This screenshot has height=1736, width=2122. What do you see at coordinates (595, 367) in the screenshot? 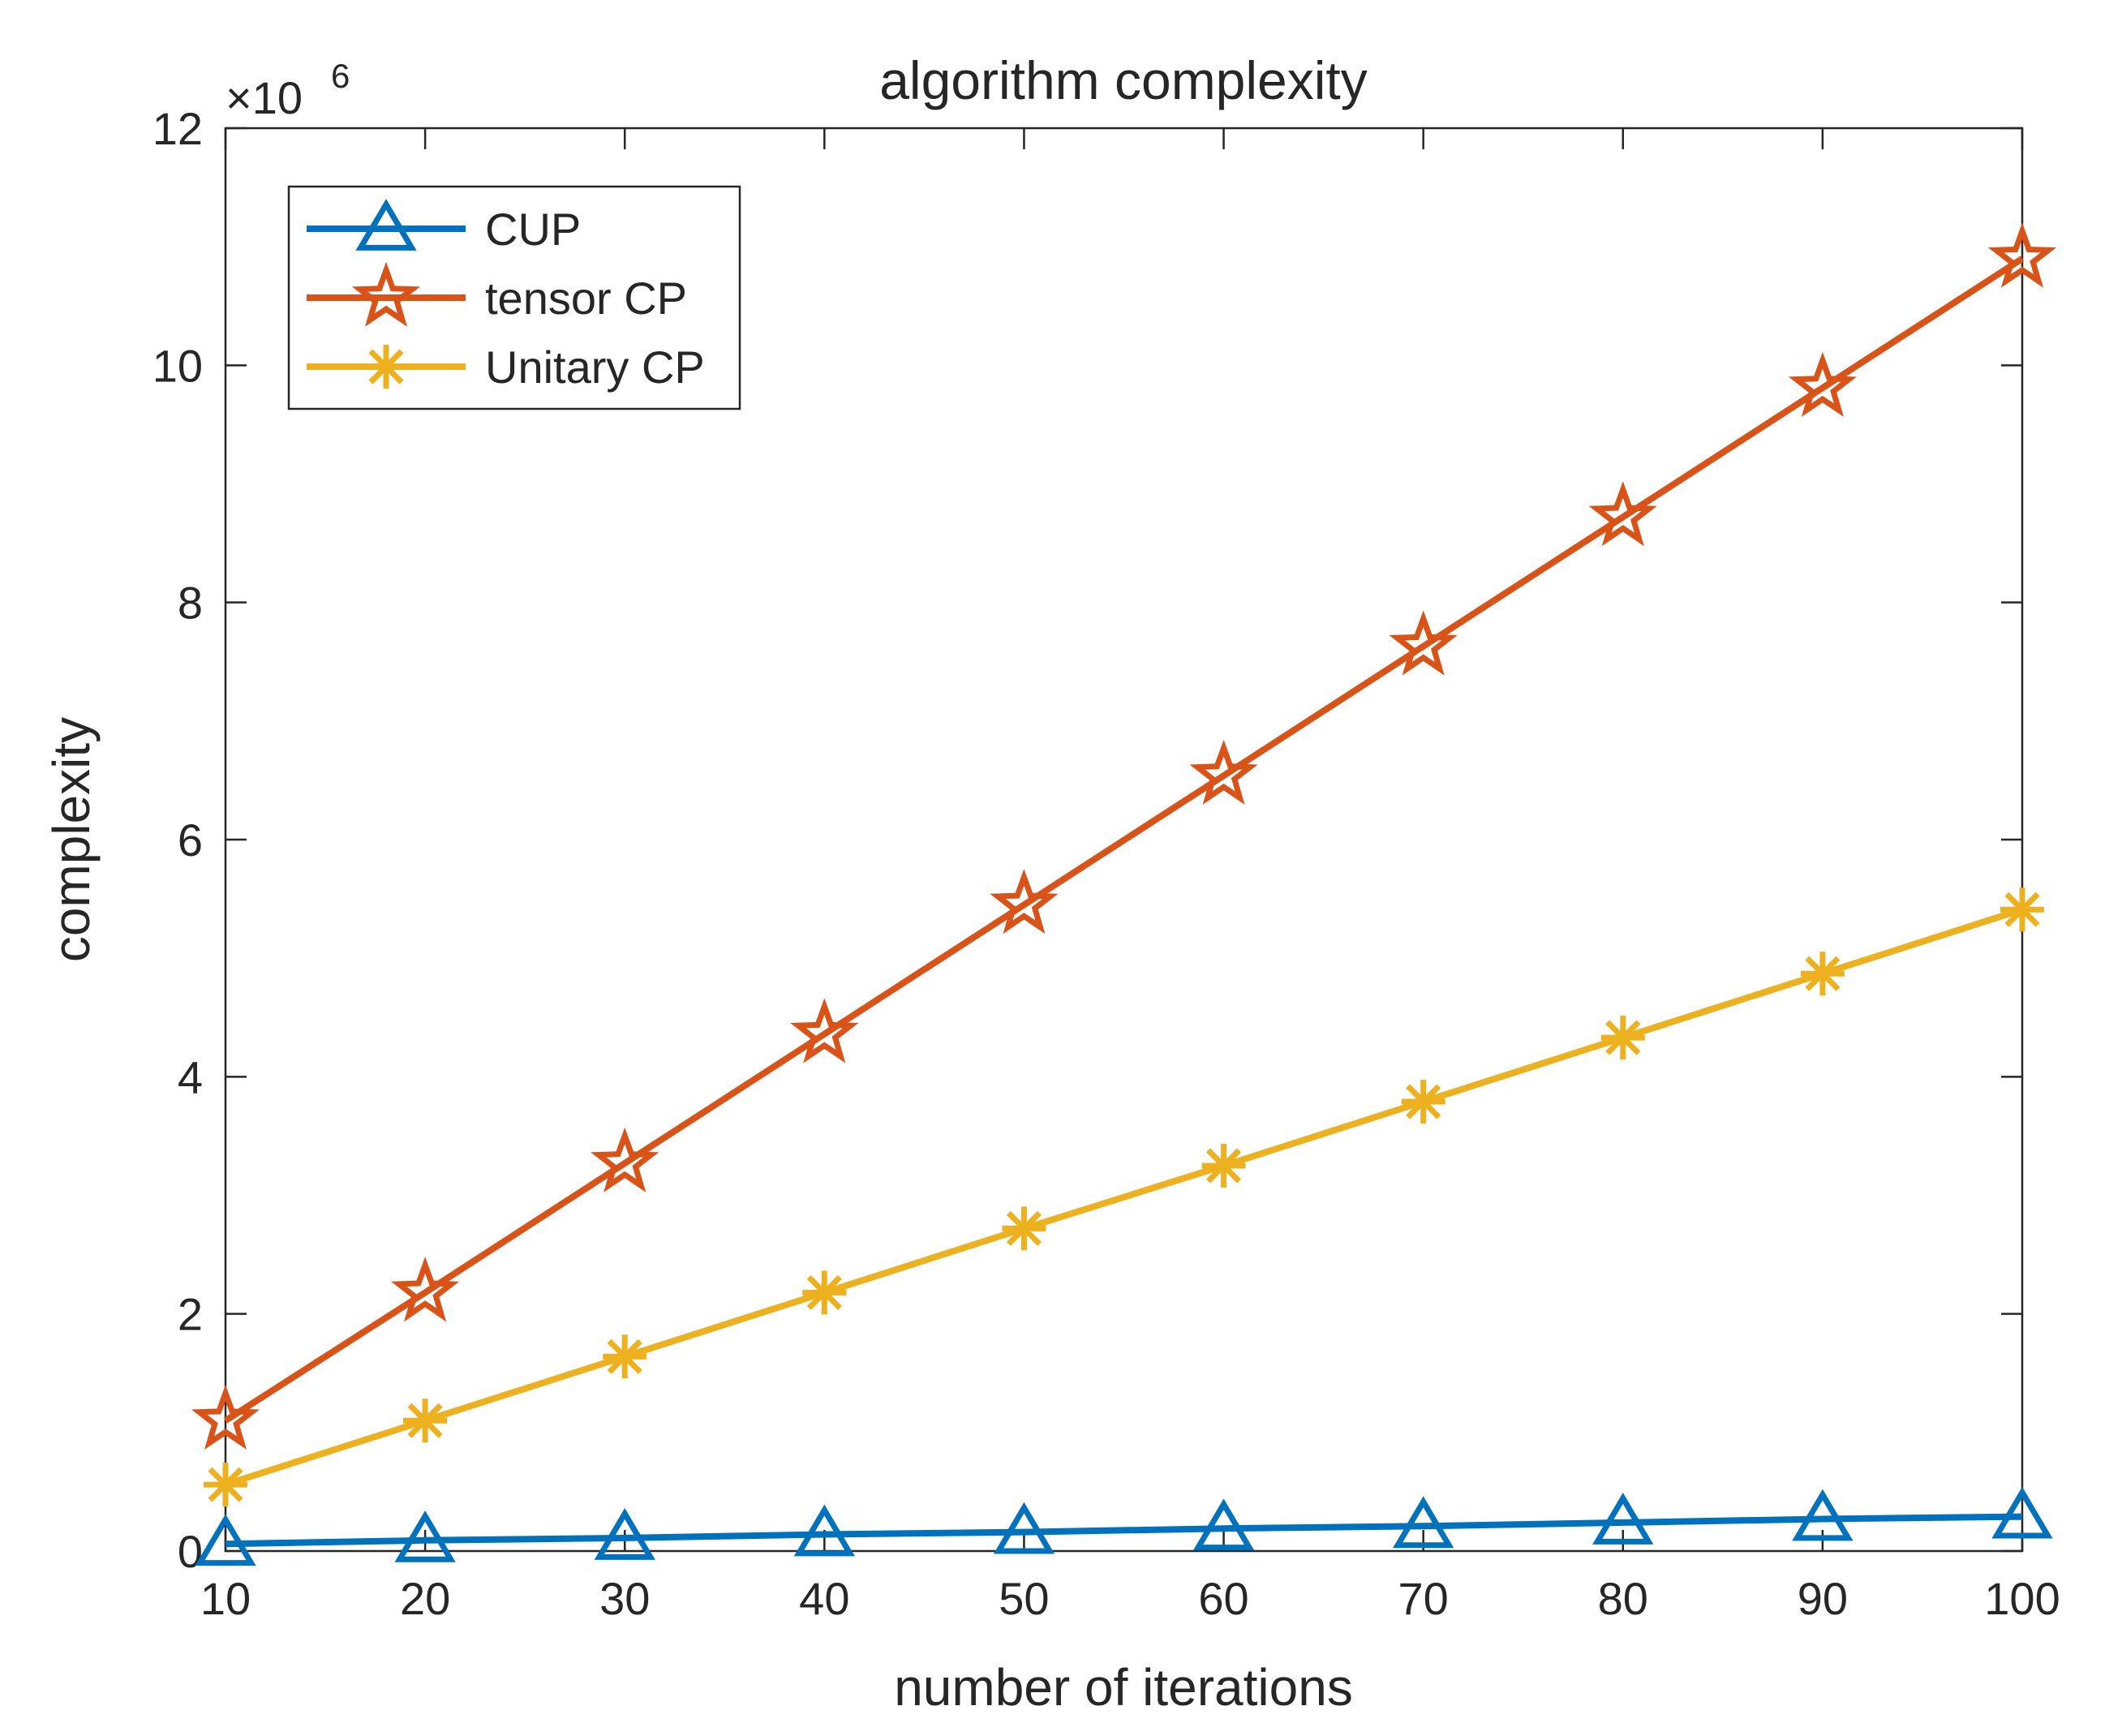
I see `legend-label-unitary-cp: Unitary CP` at bounding box center [595, 367].